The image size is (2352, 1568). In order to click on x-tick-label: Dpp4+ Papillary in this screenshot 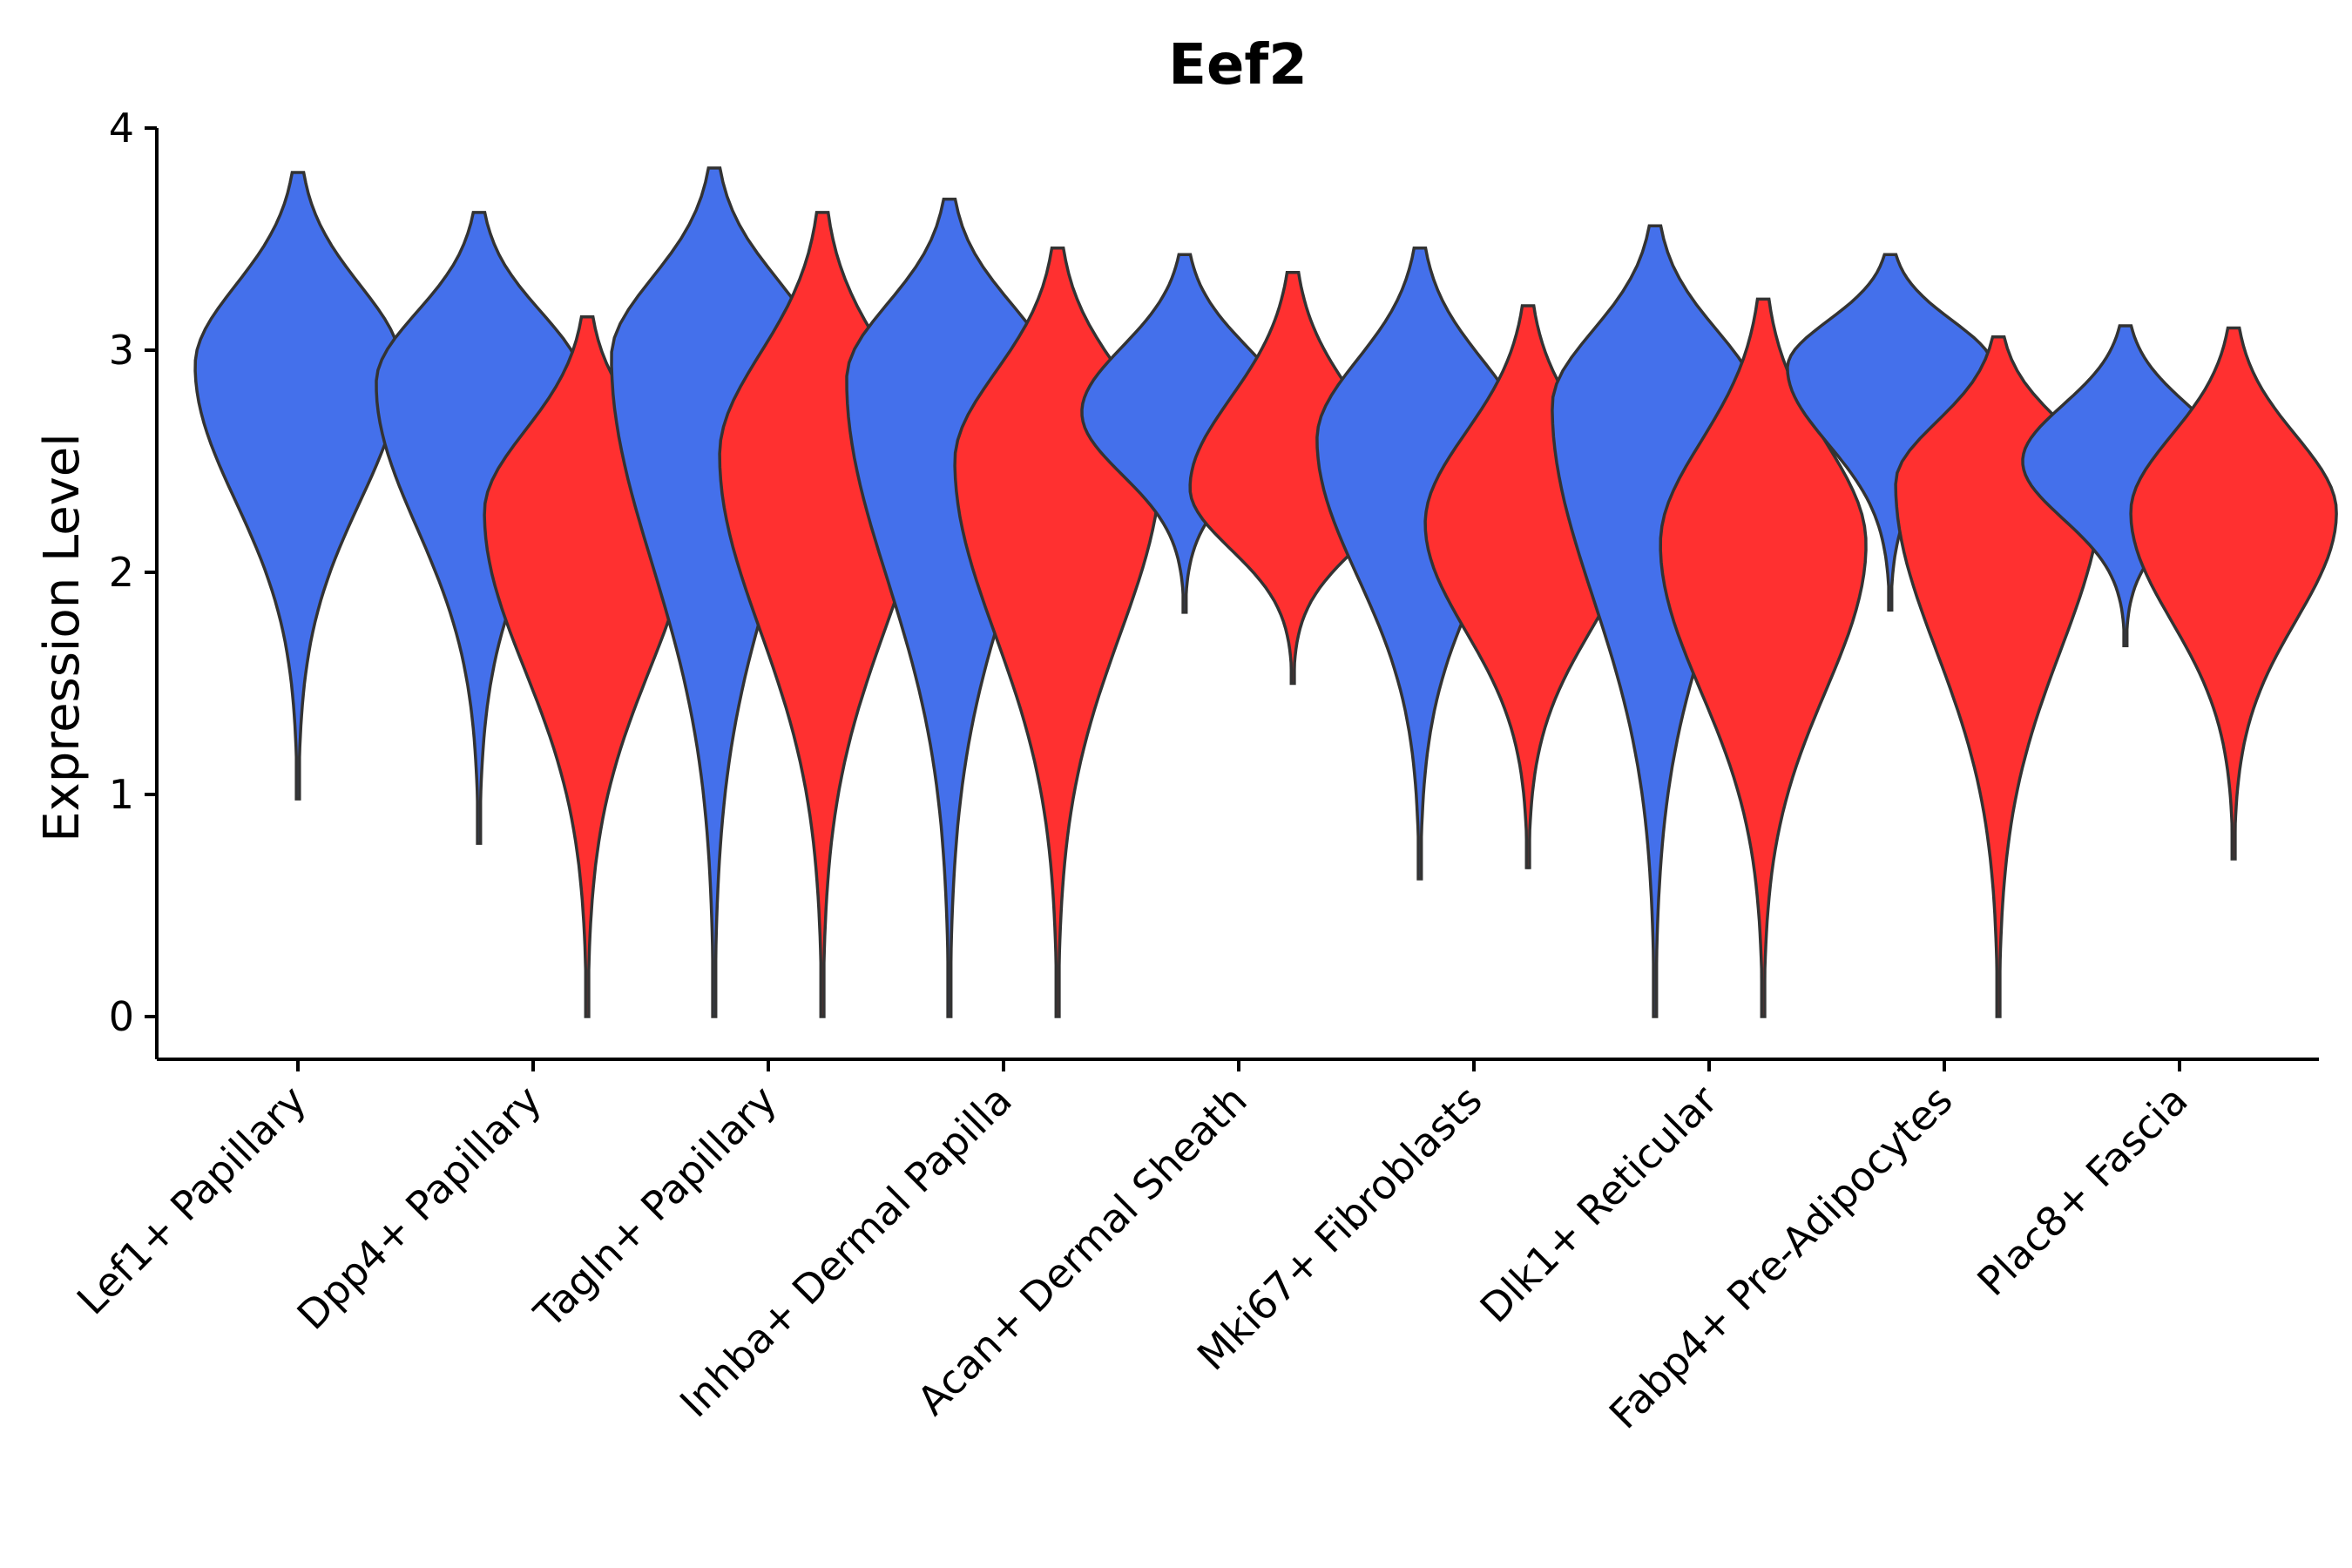, I will do `click(420, 1208)`.